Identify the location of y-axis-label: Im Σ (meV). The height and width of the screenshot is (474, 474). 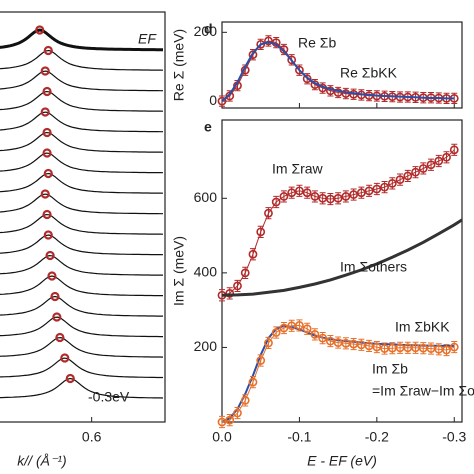
(179, 271).